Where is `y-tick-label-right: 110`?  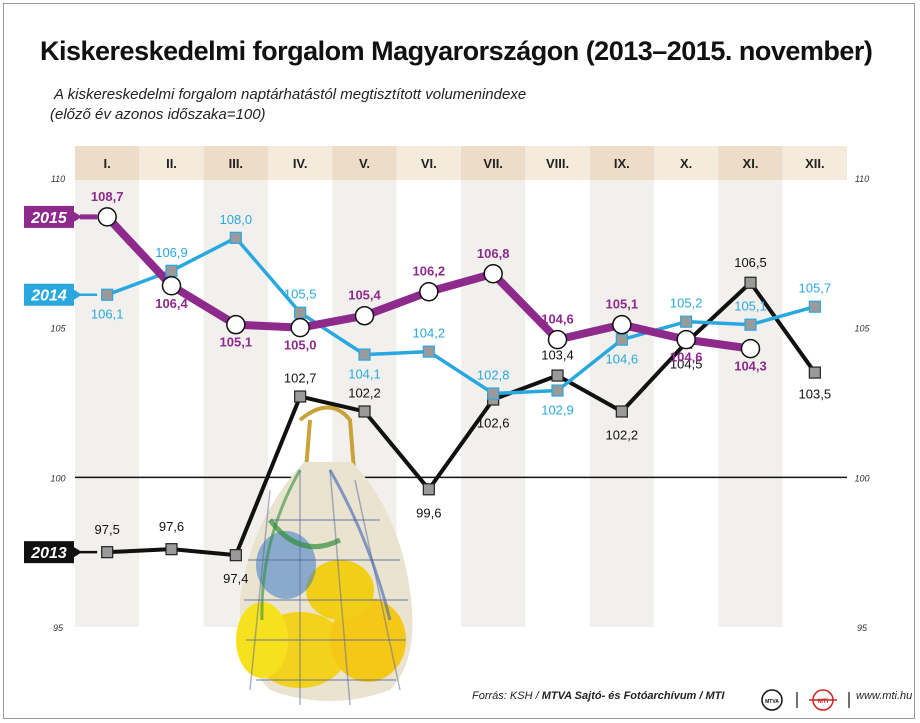
y-tick-label-right: 110 is located at coordinates (862, 179).